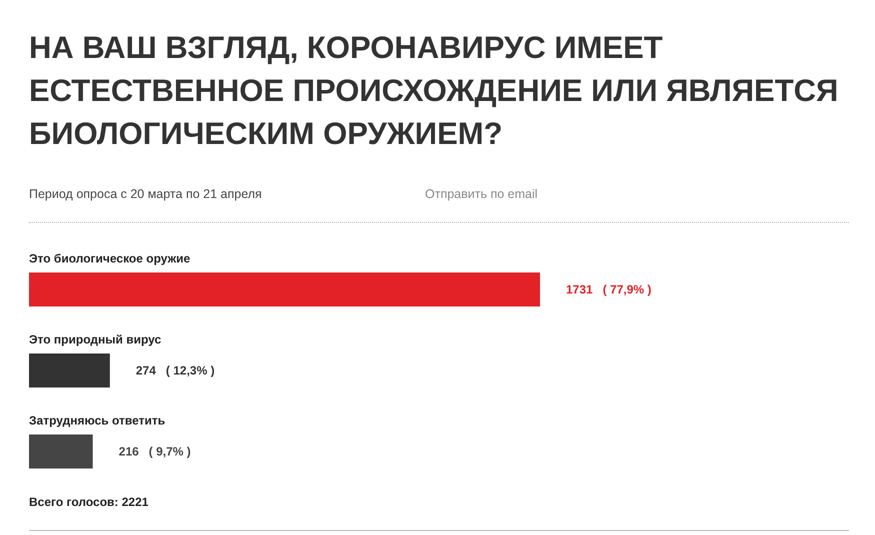 The height and width of the screenshot is (535, 875). Describe the element at coordinates (154, 451) in the screenshot. I see `data-label: 216 ( 9,7% )` at that location.